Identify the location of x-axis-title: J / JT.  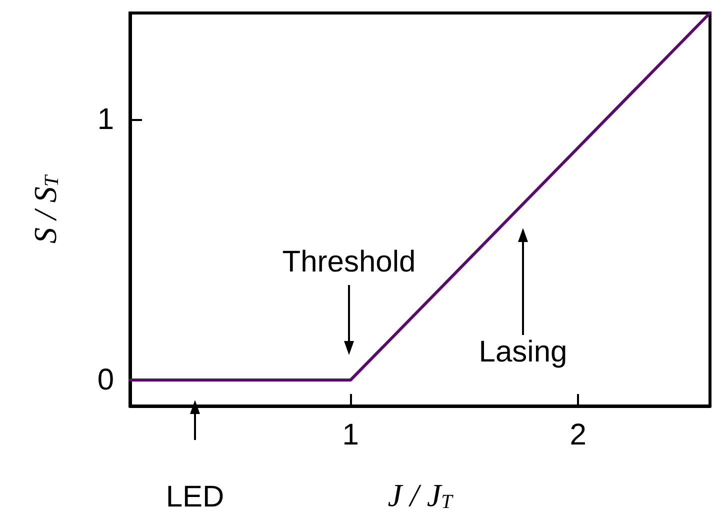
(421, 495).